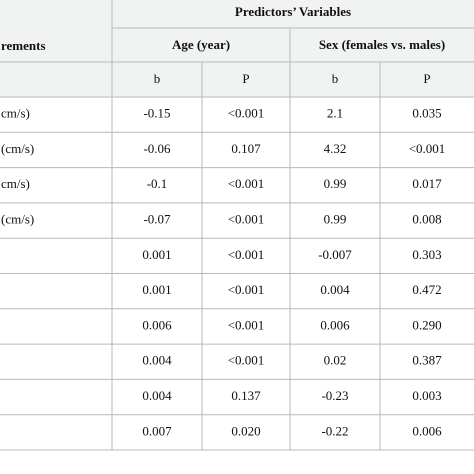  I want to click on cell: 0.035, so click(426, 113).